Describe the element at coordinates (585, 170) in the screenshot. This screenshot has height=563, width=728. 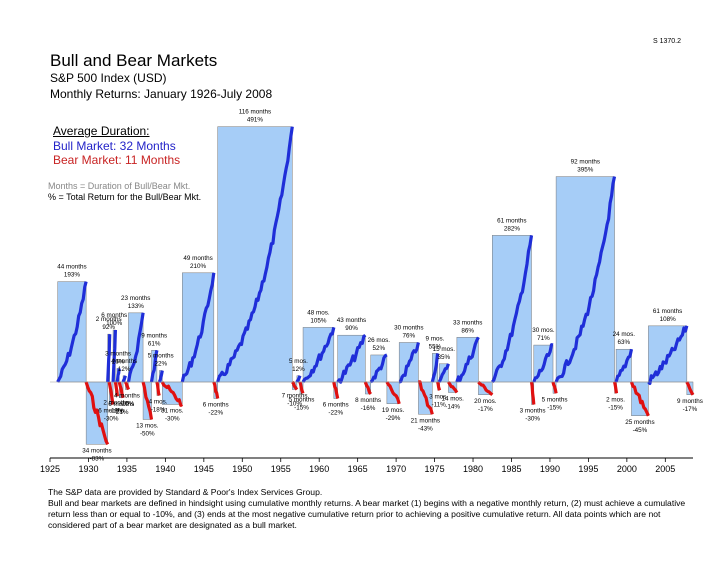
I see `bull-return-label: 395%` at that location.